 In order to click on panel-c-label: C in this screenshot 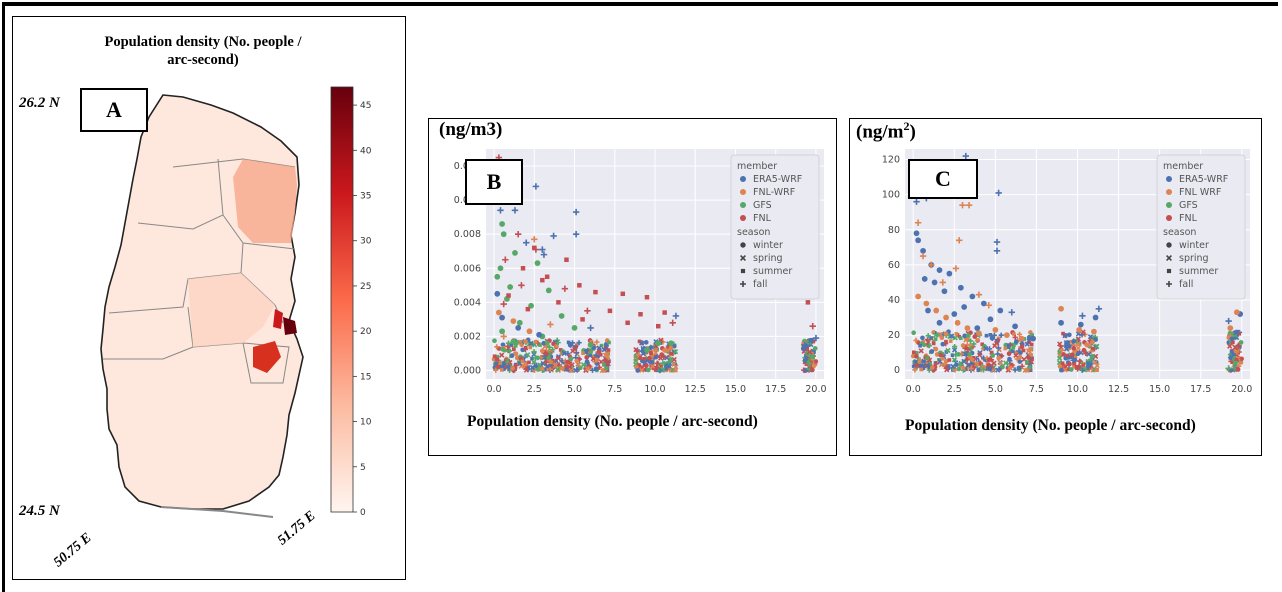, I will do `click(943, 179)`.